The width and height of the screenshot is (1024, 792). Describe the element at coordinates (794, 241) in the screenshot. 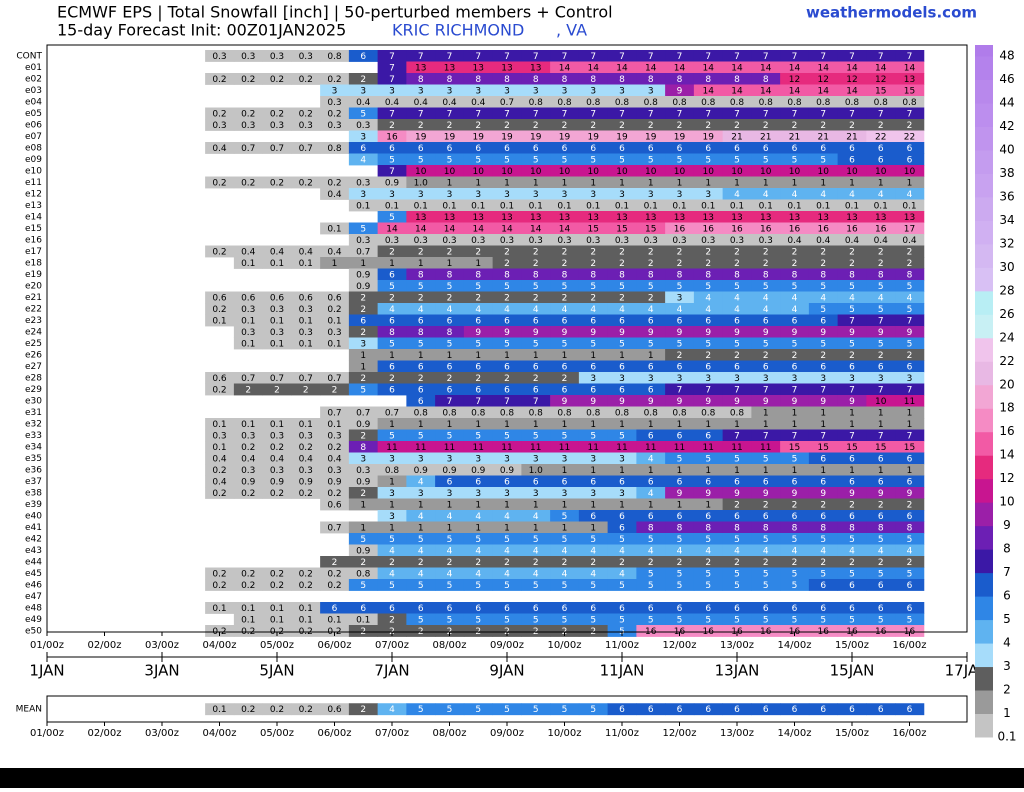

I see `cell-label: 0.4` at that location.